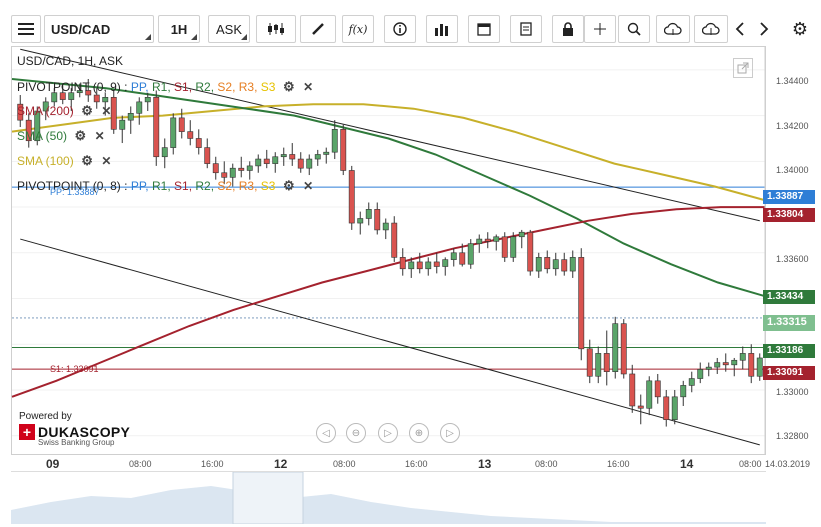 This screenshot has height=527, width=821. Describe the element at coordinates (179, 29) in the screenshot. I see `interval-select: 1H` at that location.